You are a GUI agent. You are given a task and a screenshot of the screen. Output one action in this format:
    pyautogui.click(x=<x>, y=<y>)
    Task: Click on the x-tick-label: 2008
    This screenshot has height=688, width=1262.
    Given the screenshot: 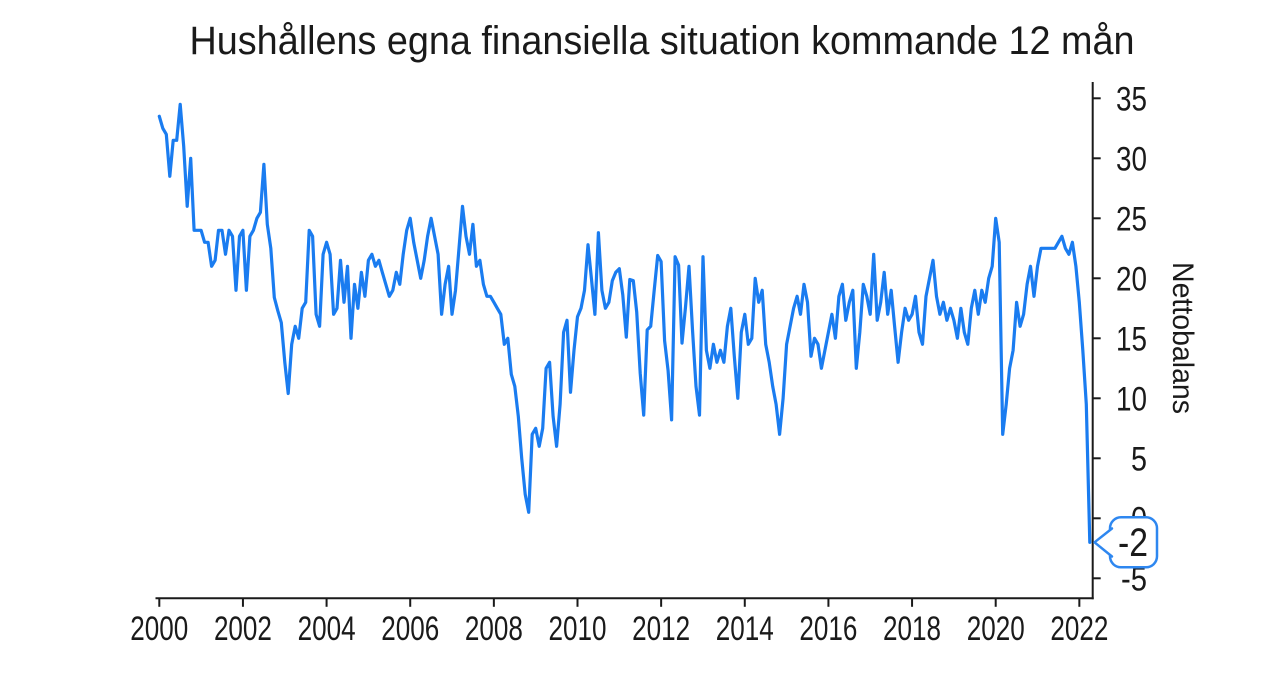 What is the action you would take?
    pyautogui.click(x=494, y=629)
    